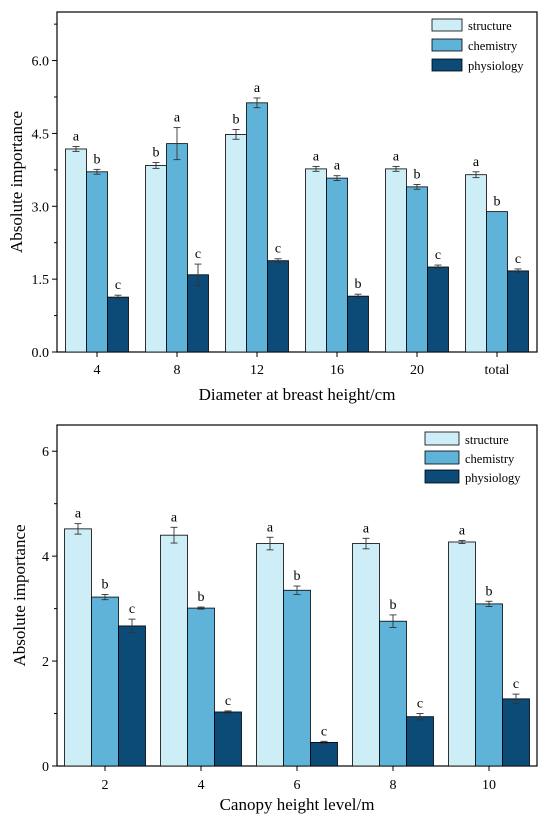 This screenshot has width=550, height=827. What do you see at coordinates (41, 62) in the screenshot?
I see `y-tick-label: 6.0` at bounding box center [41, 62].